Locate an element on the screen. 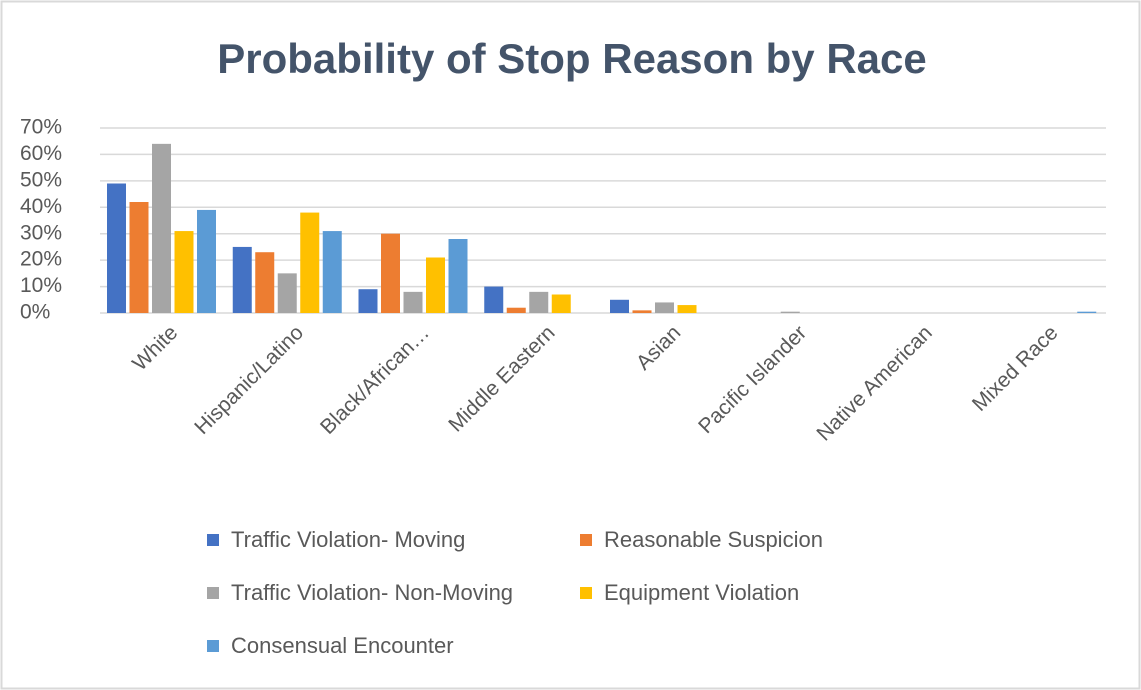  legend-label: Reasonable Suspicion is located at coordinates (713, 539).